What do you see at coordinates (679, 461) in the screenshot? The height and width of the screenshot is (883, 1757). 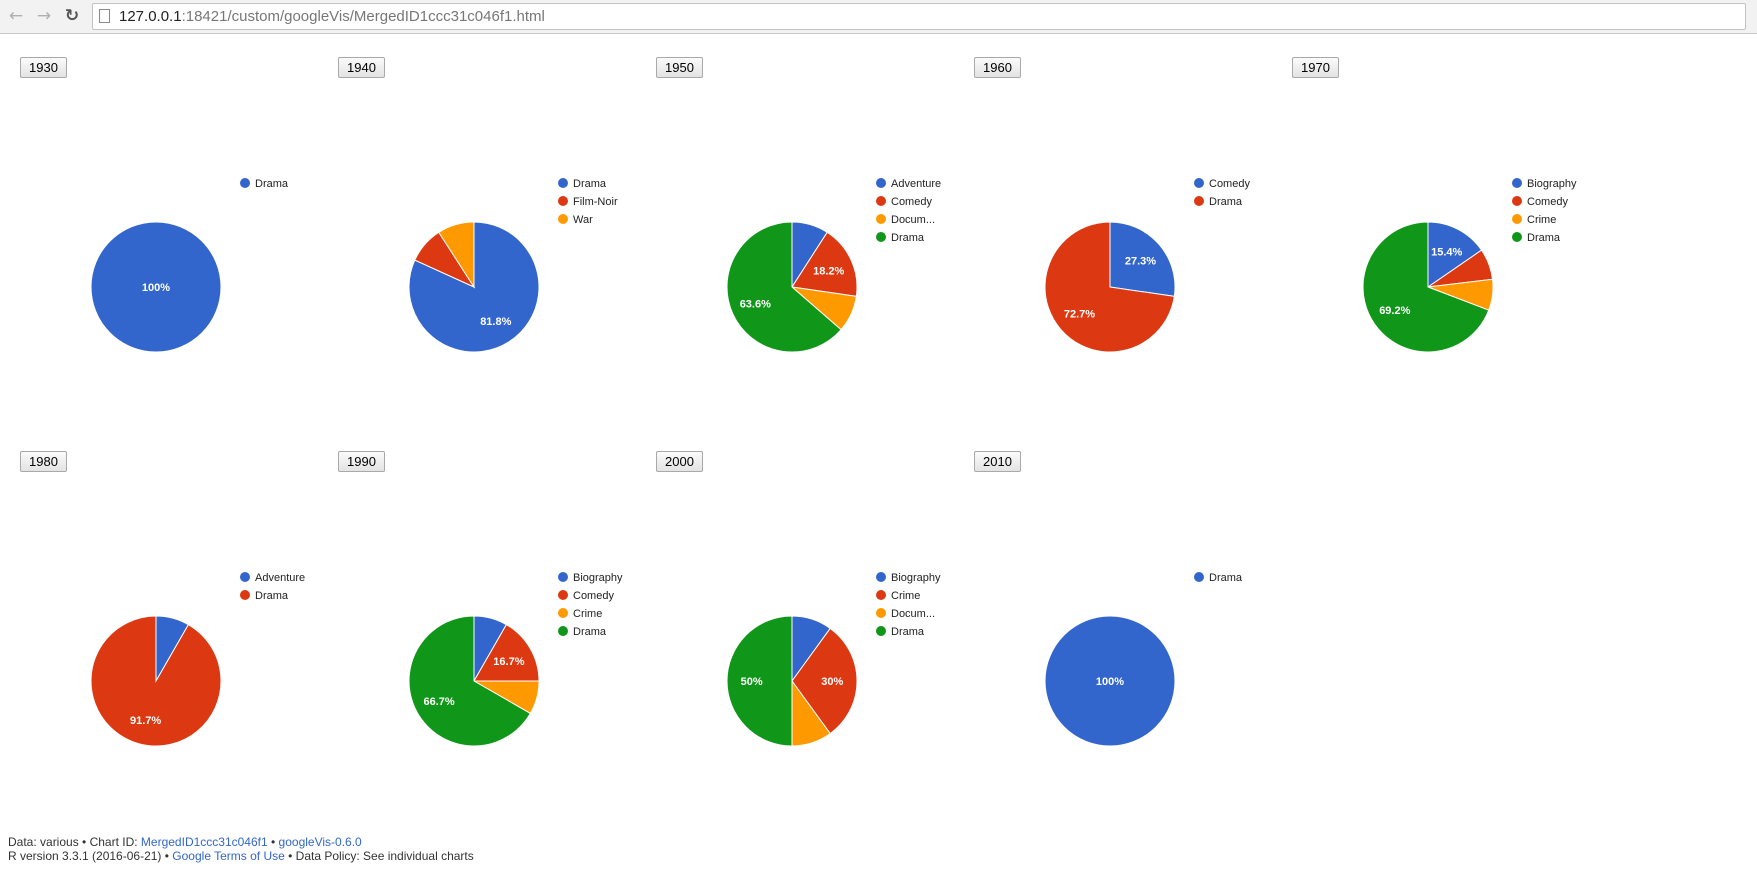 I see `year-button-2000: 2000` at bounding box center [679, 461].